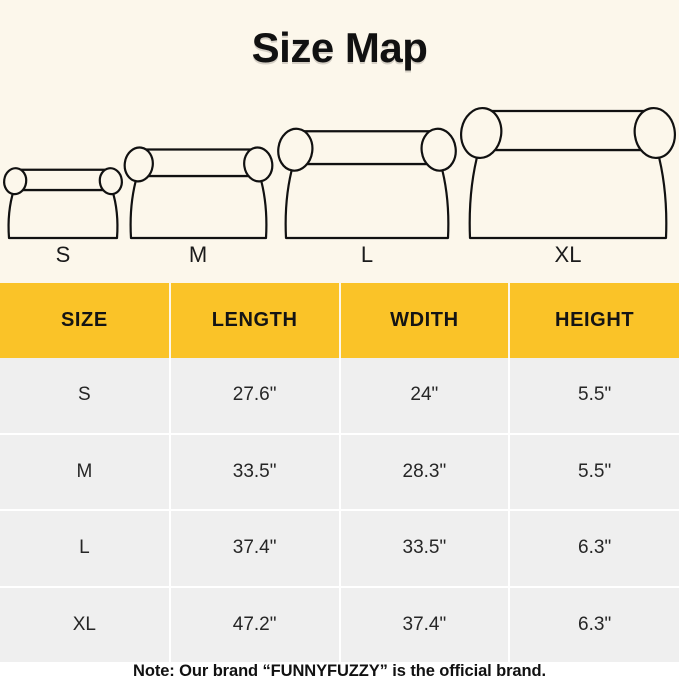  I want to click on table-header-row: SIZE LENGTH WDITH HEIGHT, so click(339, 320).